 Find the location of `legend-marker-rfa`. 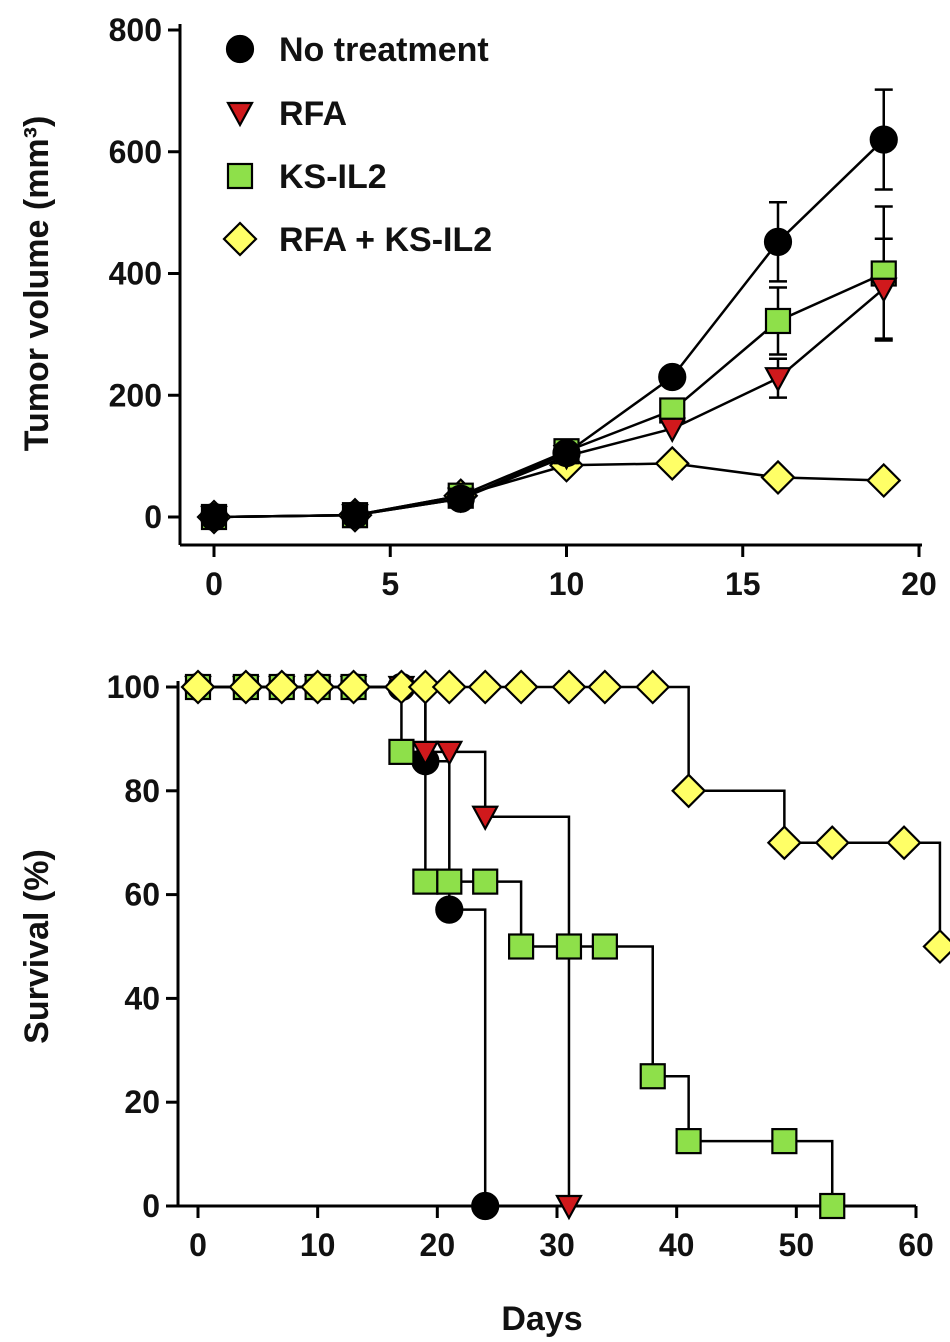

legend-marker-rfa is located at coordinates (240, 114).